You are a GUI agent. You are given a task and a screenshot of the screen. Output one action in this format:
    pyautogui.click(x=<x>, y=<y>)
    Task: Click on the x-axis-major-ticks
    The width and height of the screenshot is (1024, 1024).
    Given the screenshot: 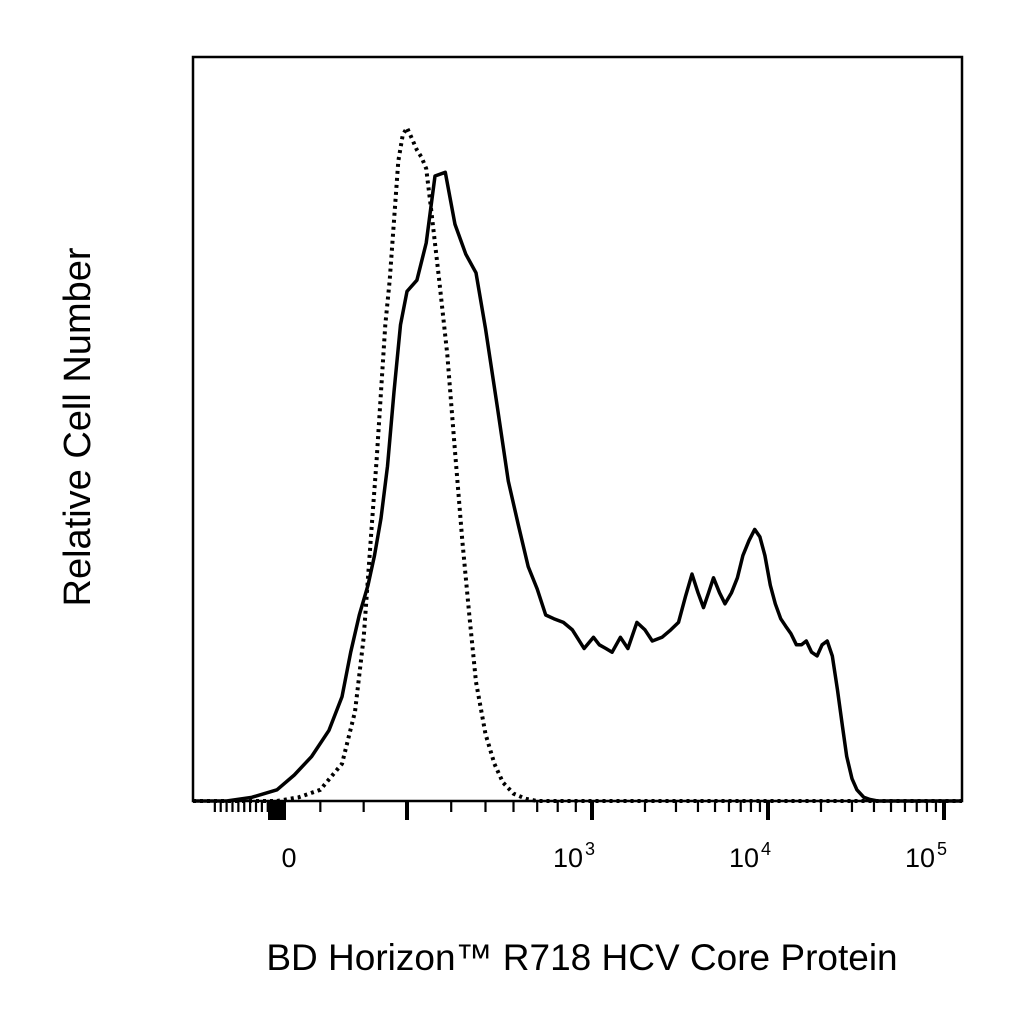 What is the action you would take?
    pyautogui.click(x=610, y=810)
    